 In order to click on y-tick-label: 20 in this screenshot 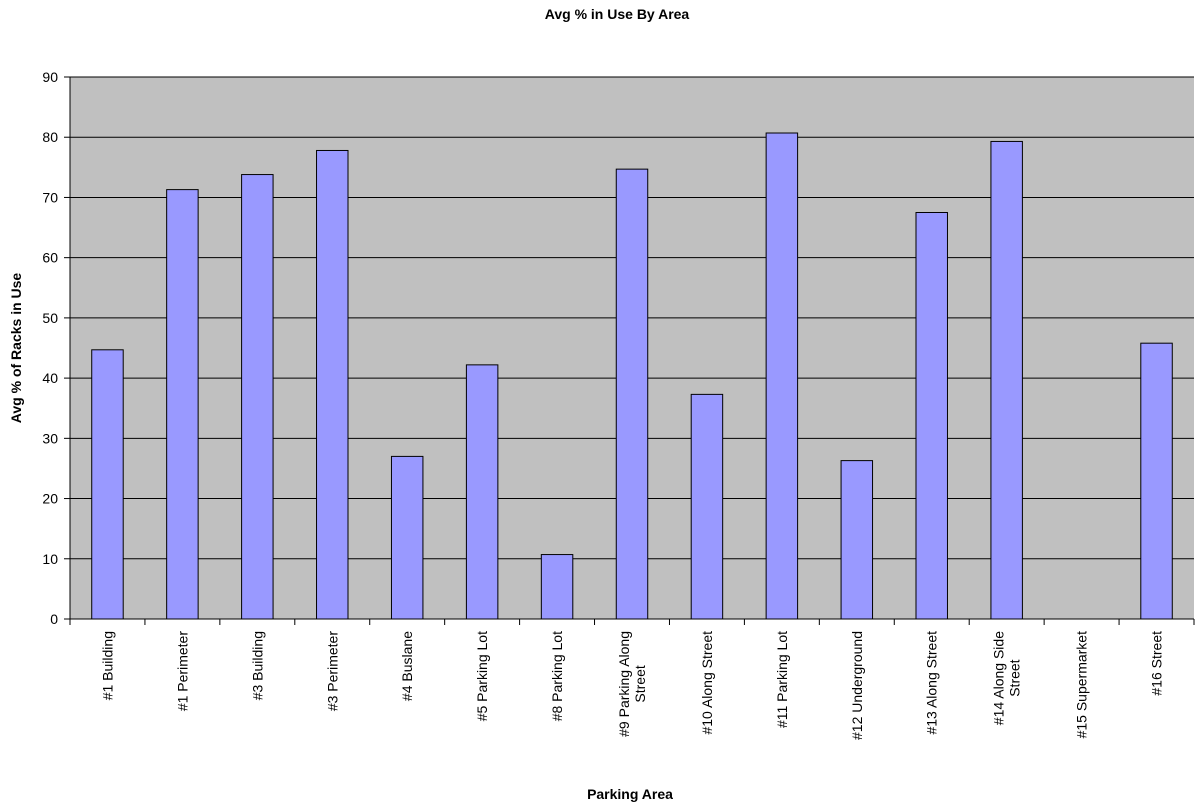, I will do `click(50, 499)`.